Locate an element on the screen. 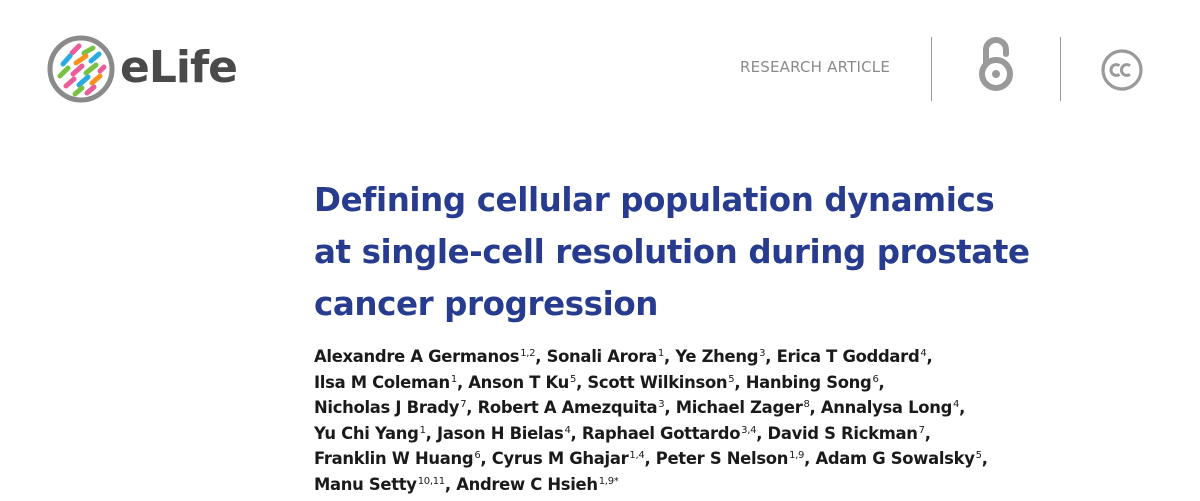 This screenshot has height=501, width=1200. author-line: Manu Setty10,11, Andrew C Hsieh1,9* is located at coordinates (466, 484).